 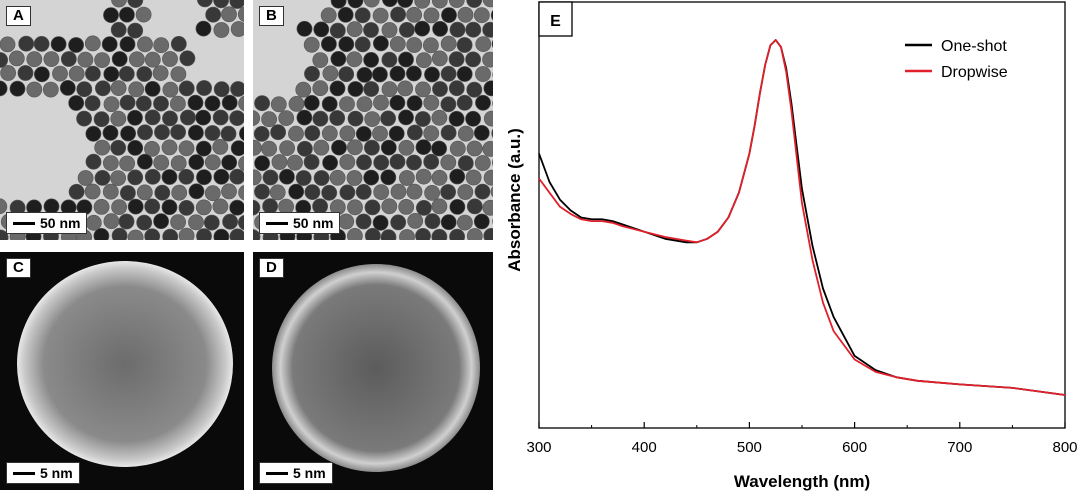 What do you see at coordinates (514, 200) in the screenshot?
I see `y-axis-label: Absorbance (a.u.)` at bounding box center [514, 200].